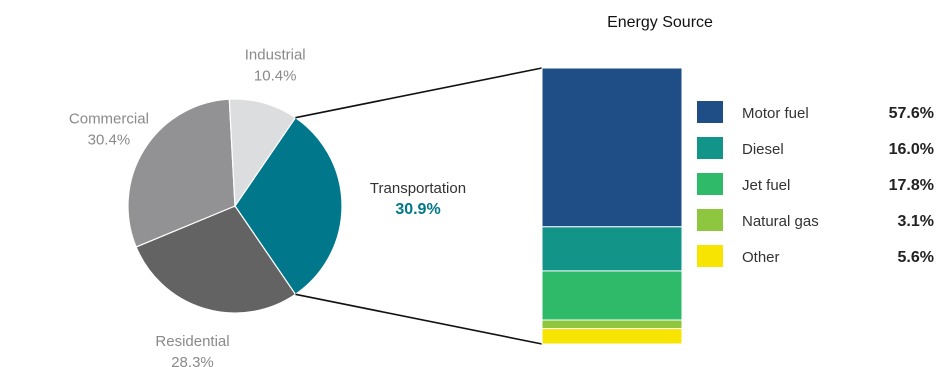 This screenshot has width=940, height=367. Describe the element at coordinates (612, 249) in the screenshot. I see `stack-segment-diesel` at that location.